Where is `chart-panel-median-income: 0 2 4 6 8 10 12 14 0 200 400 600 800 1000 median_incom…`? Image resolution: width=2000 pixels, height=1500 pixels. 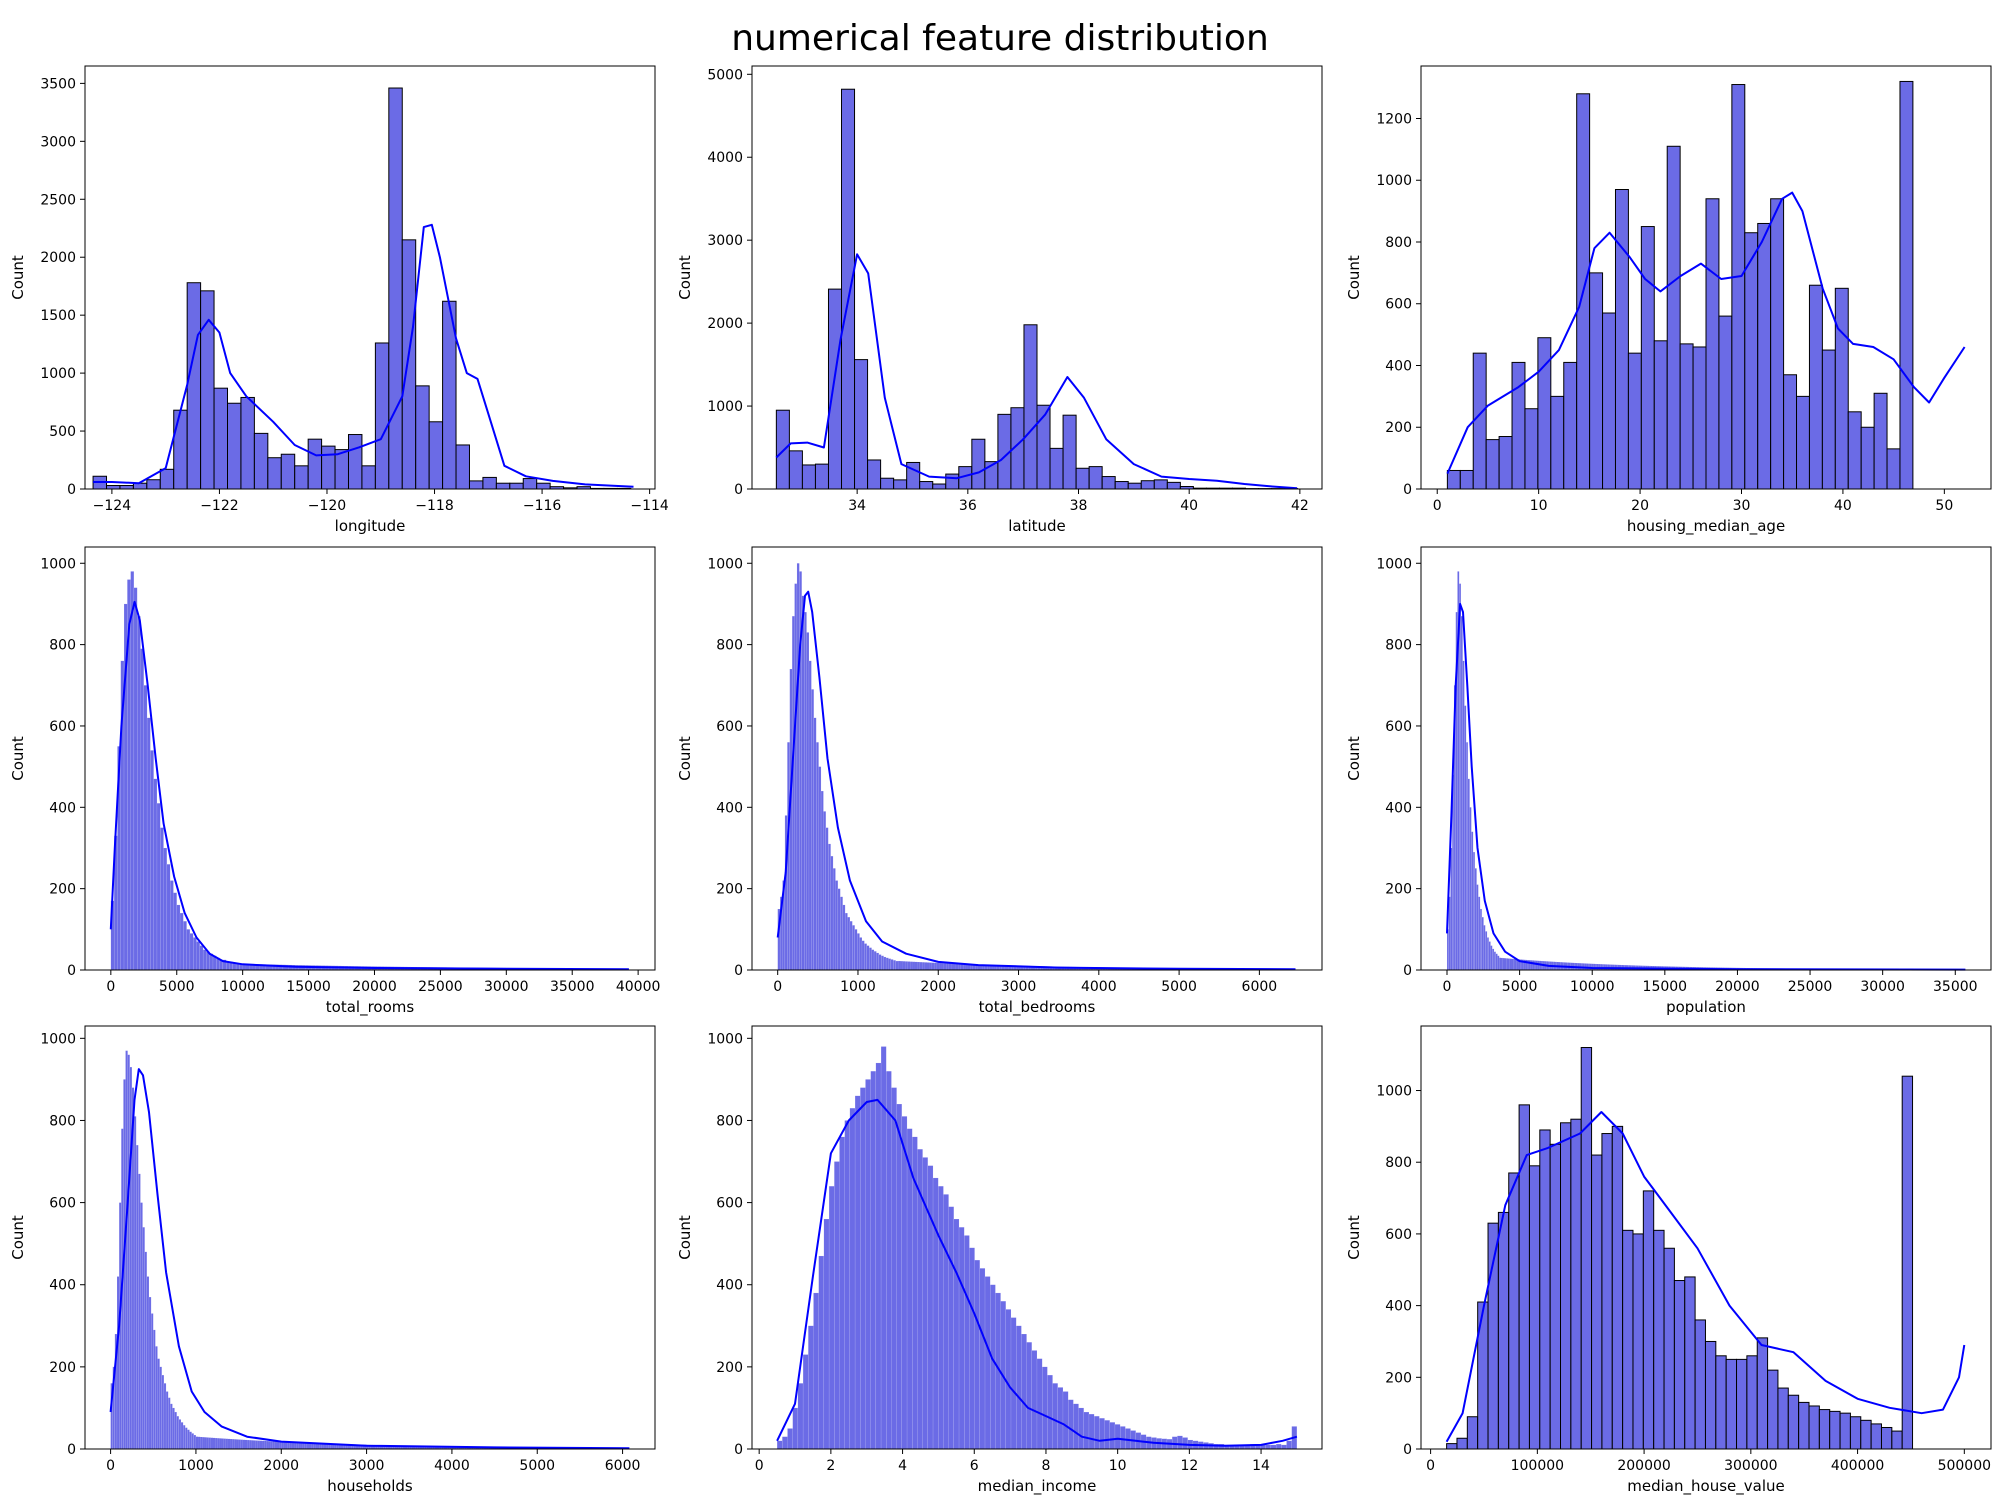 chart-panel-median-income: 0 2 4 6 8 10 12 14 0 200 400 600 800 1000 median_incom… is located at coordinates (999, 1260).